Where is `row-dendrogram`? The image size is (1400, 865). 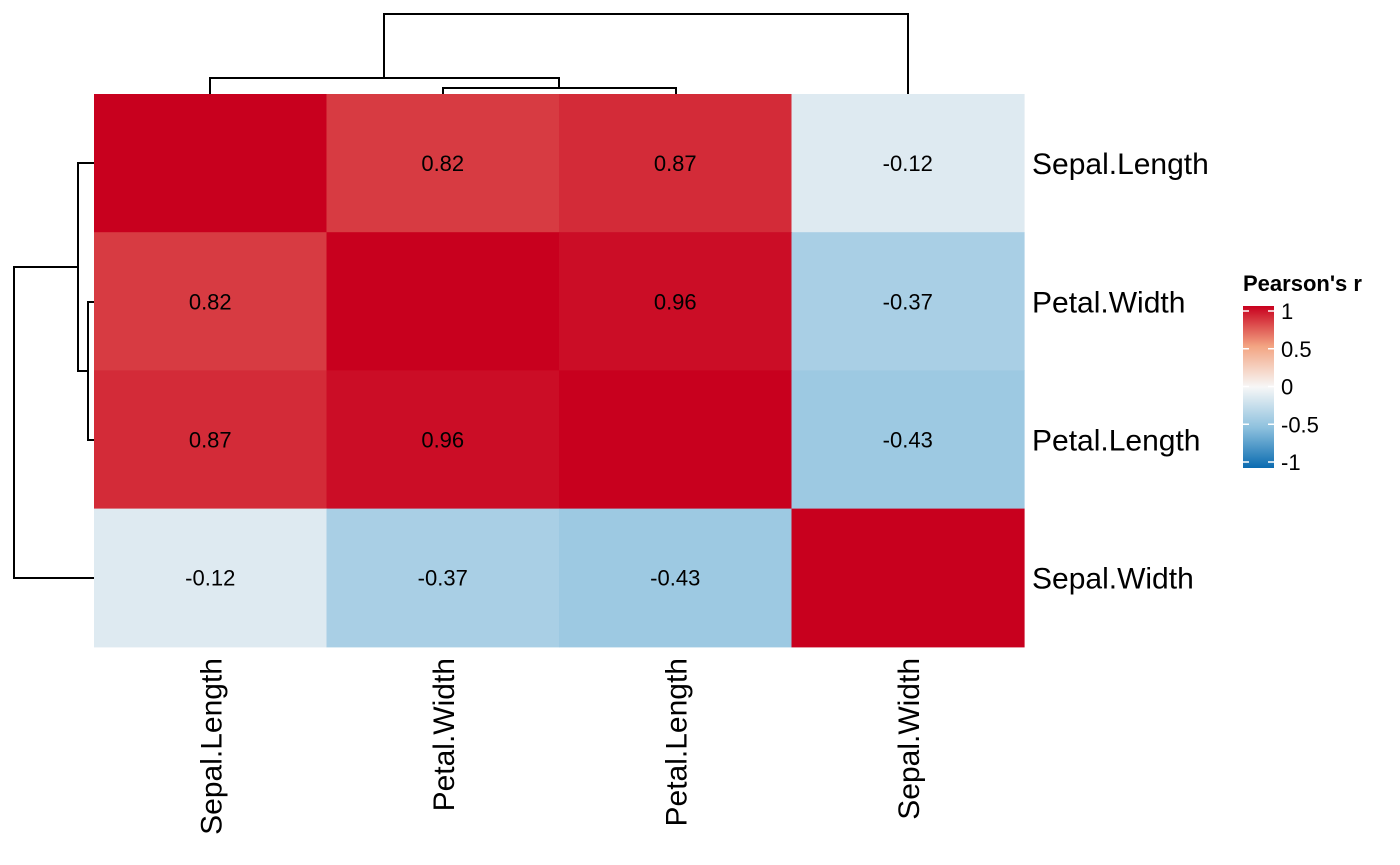
row-dendrogram is located at coordinates (53, 370).